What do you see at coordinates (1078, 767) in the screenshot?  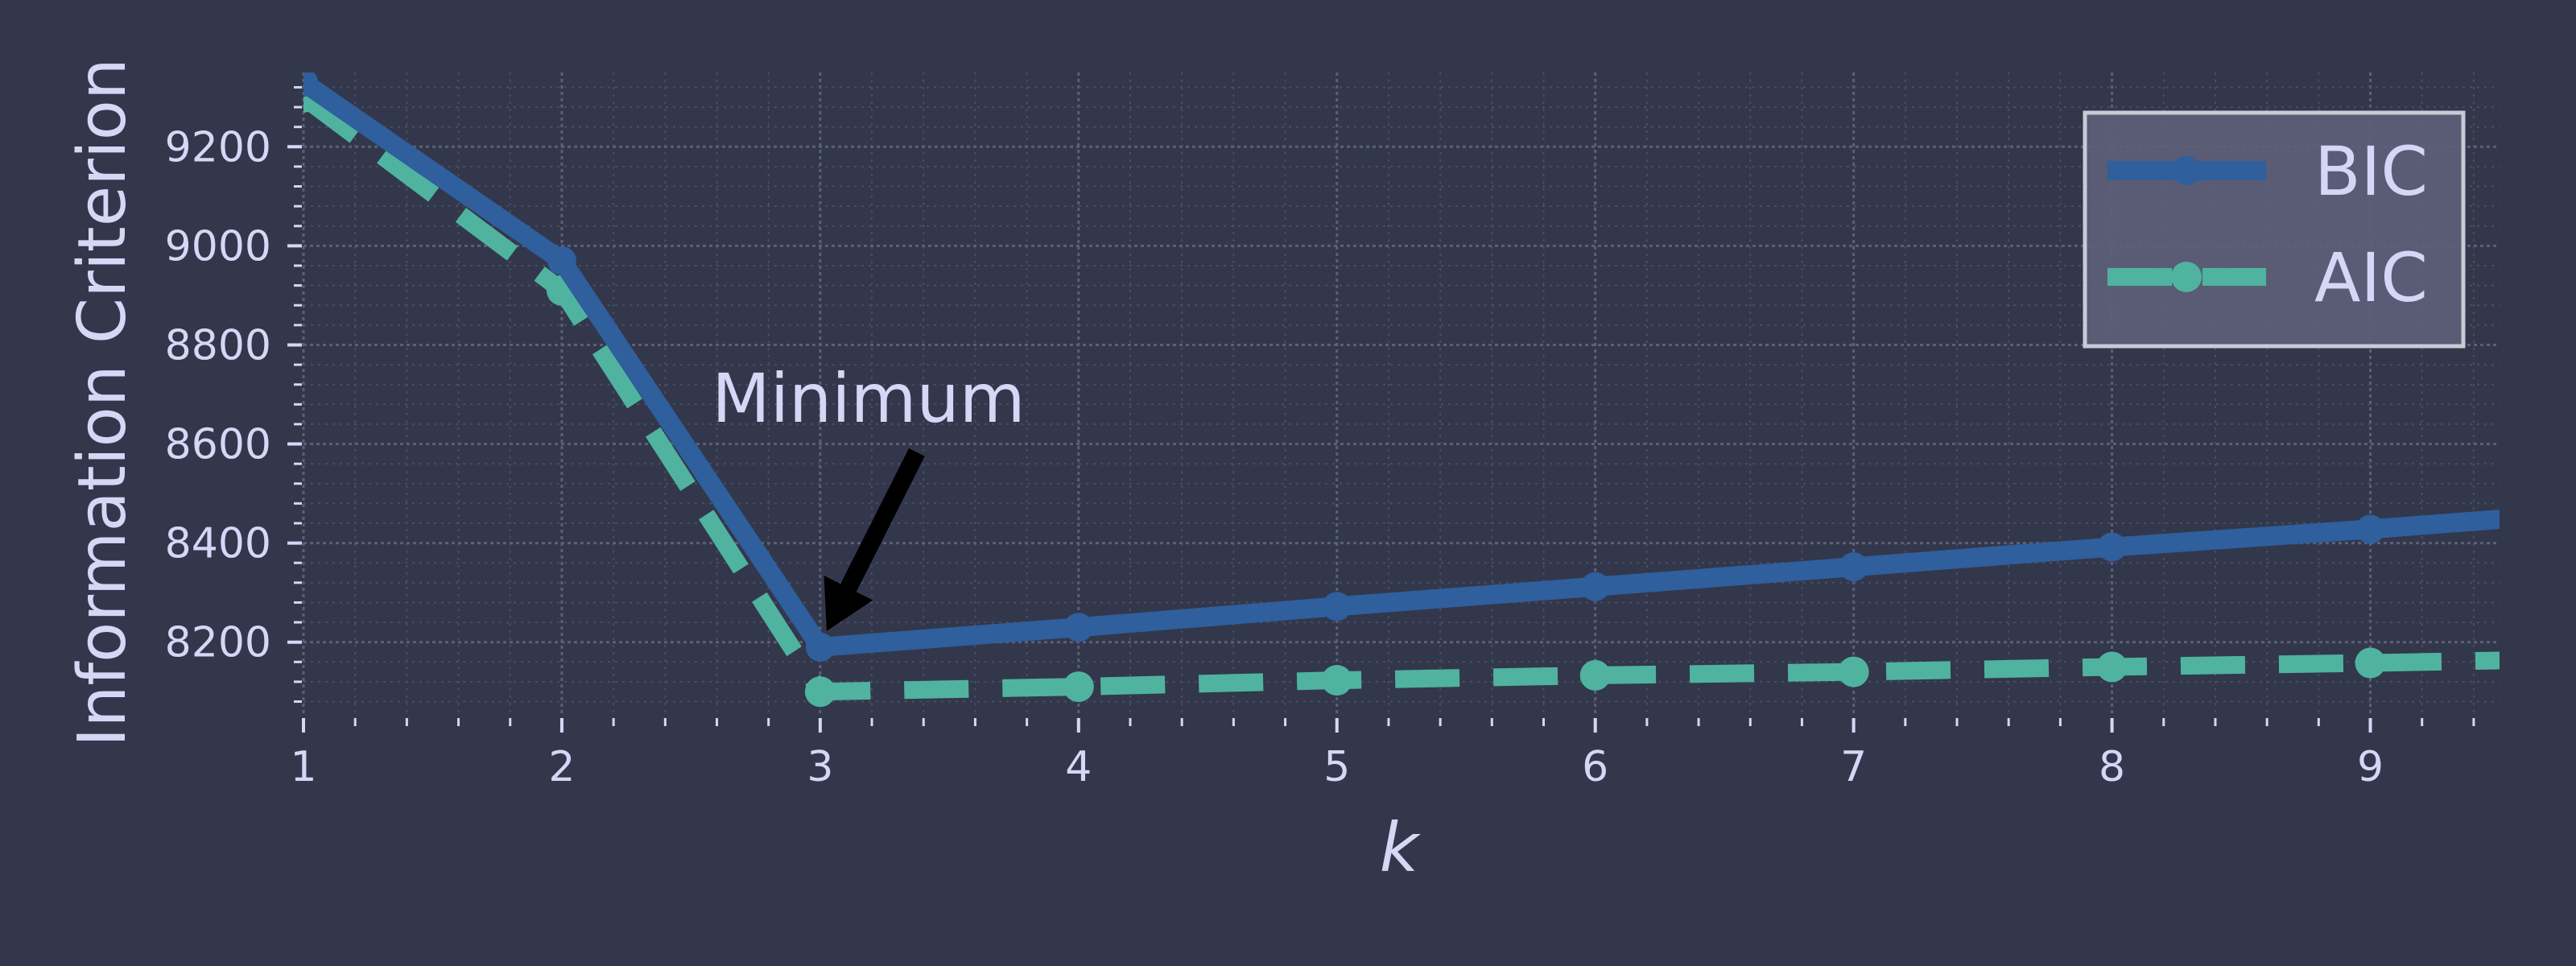 I see `x-tick-label: 4` at bounding box center [1078, 767].